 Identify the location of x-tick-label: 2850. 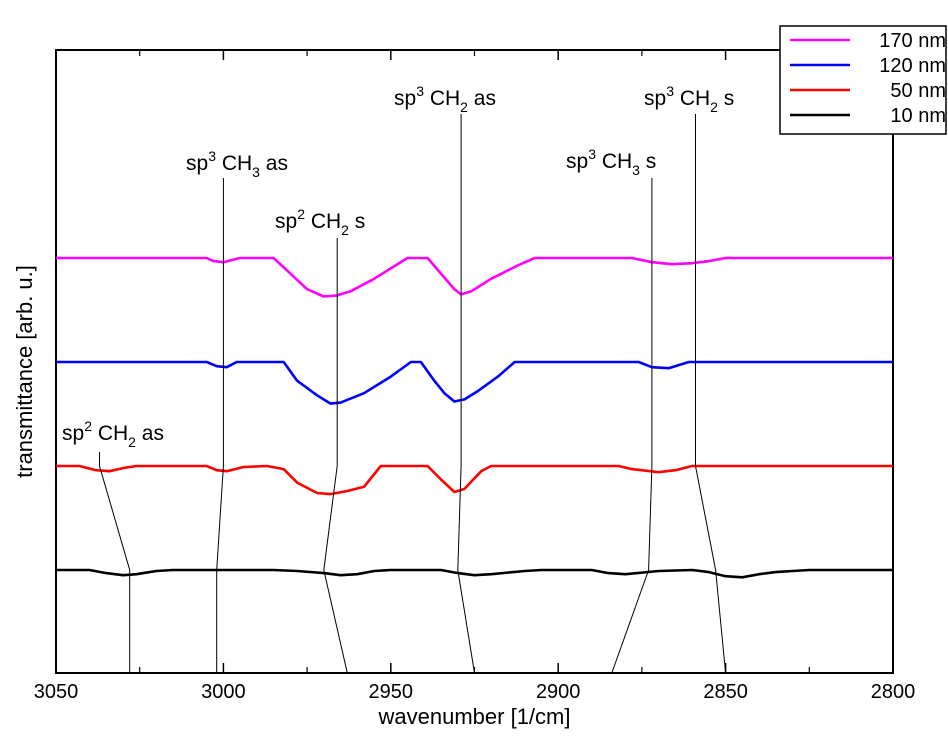
(725, 692).